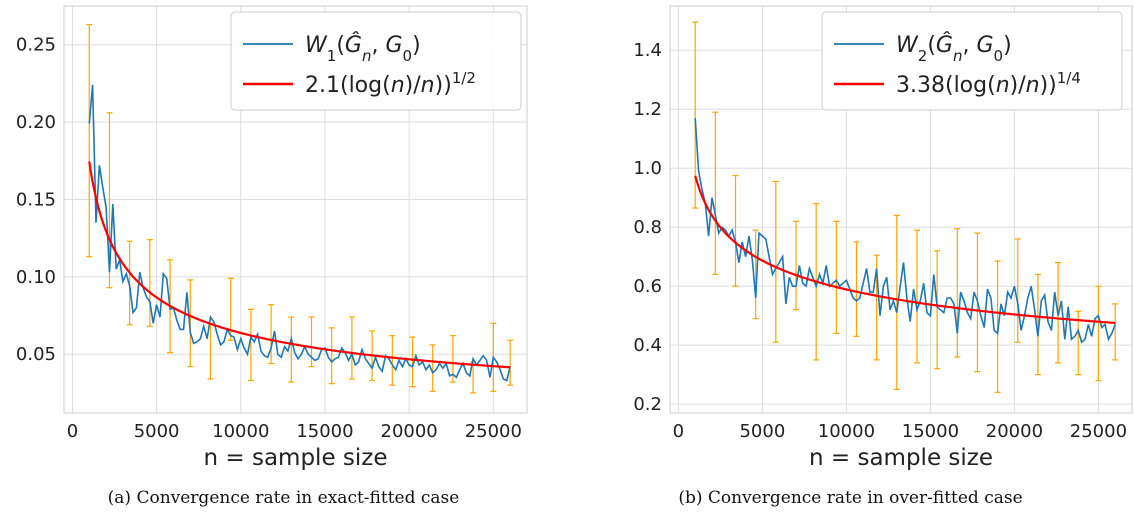 Image resolution: width=1134 pixels, height=515 pixels. I want to click on legend: W1(Ĝn, G0) 2.1(log(n)/n))1/2, so click(376, 61).